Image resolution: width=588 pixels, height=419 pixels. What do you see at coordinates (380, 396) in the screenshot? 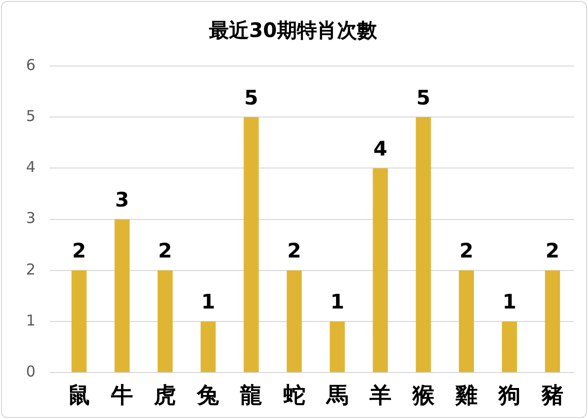
I see `x-tick-label: 羊` at bounding box center [380, 396].